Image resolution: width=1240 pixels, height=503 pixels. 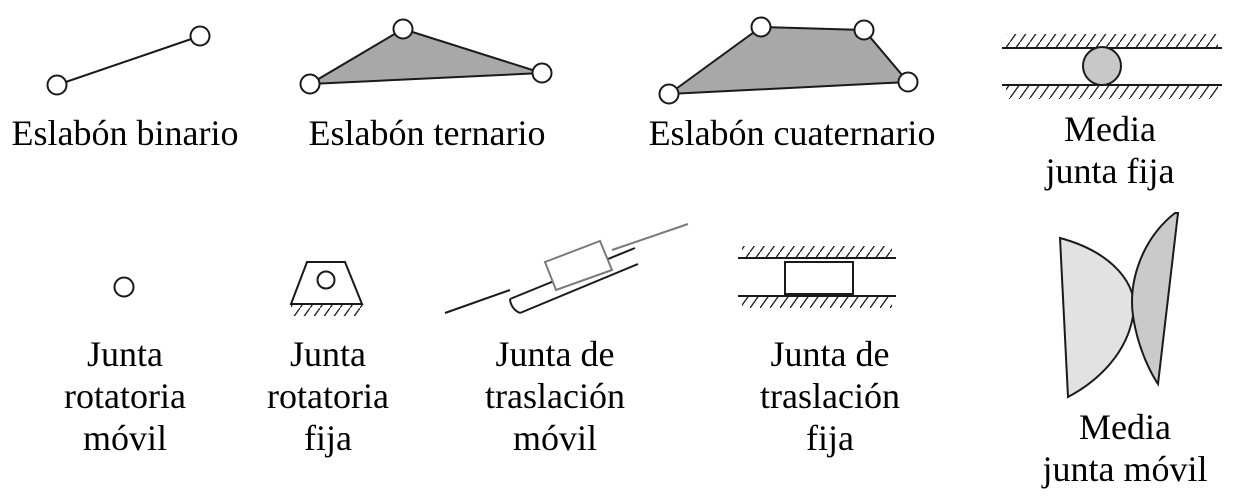 I want to click on quaternary-link-icon, so click(x=788, y=60).